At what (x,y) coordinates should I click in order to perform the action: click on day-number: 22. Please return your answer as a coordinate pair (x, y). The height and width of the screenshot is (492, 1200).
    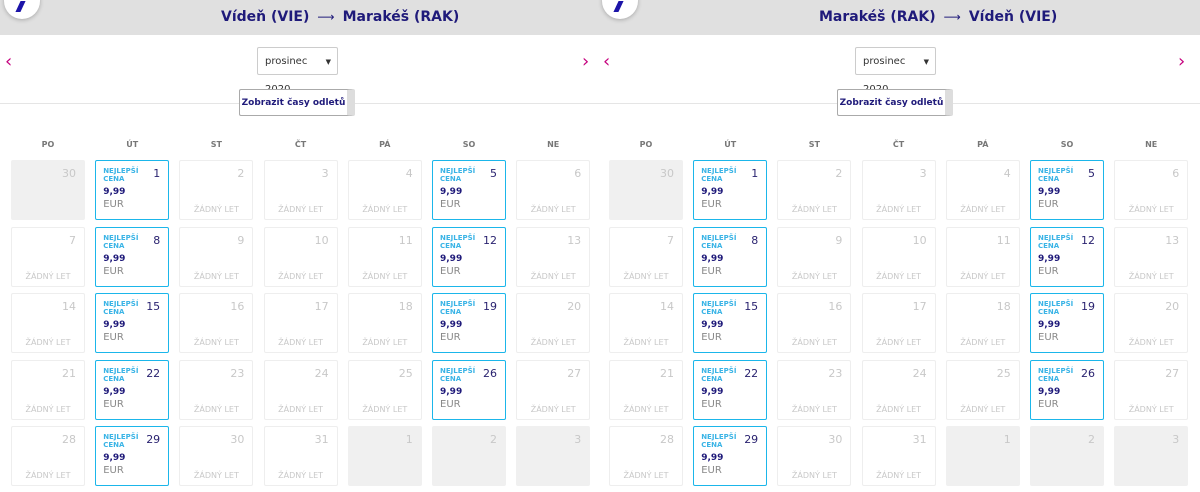
    Looking at the image, I should click on (153, 373).